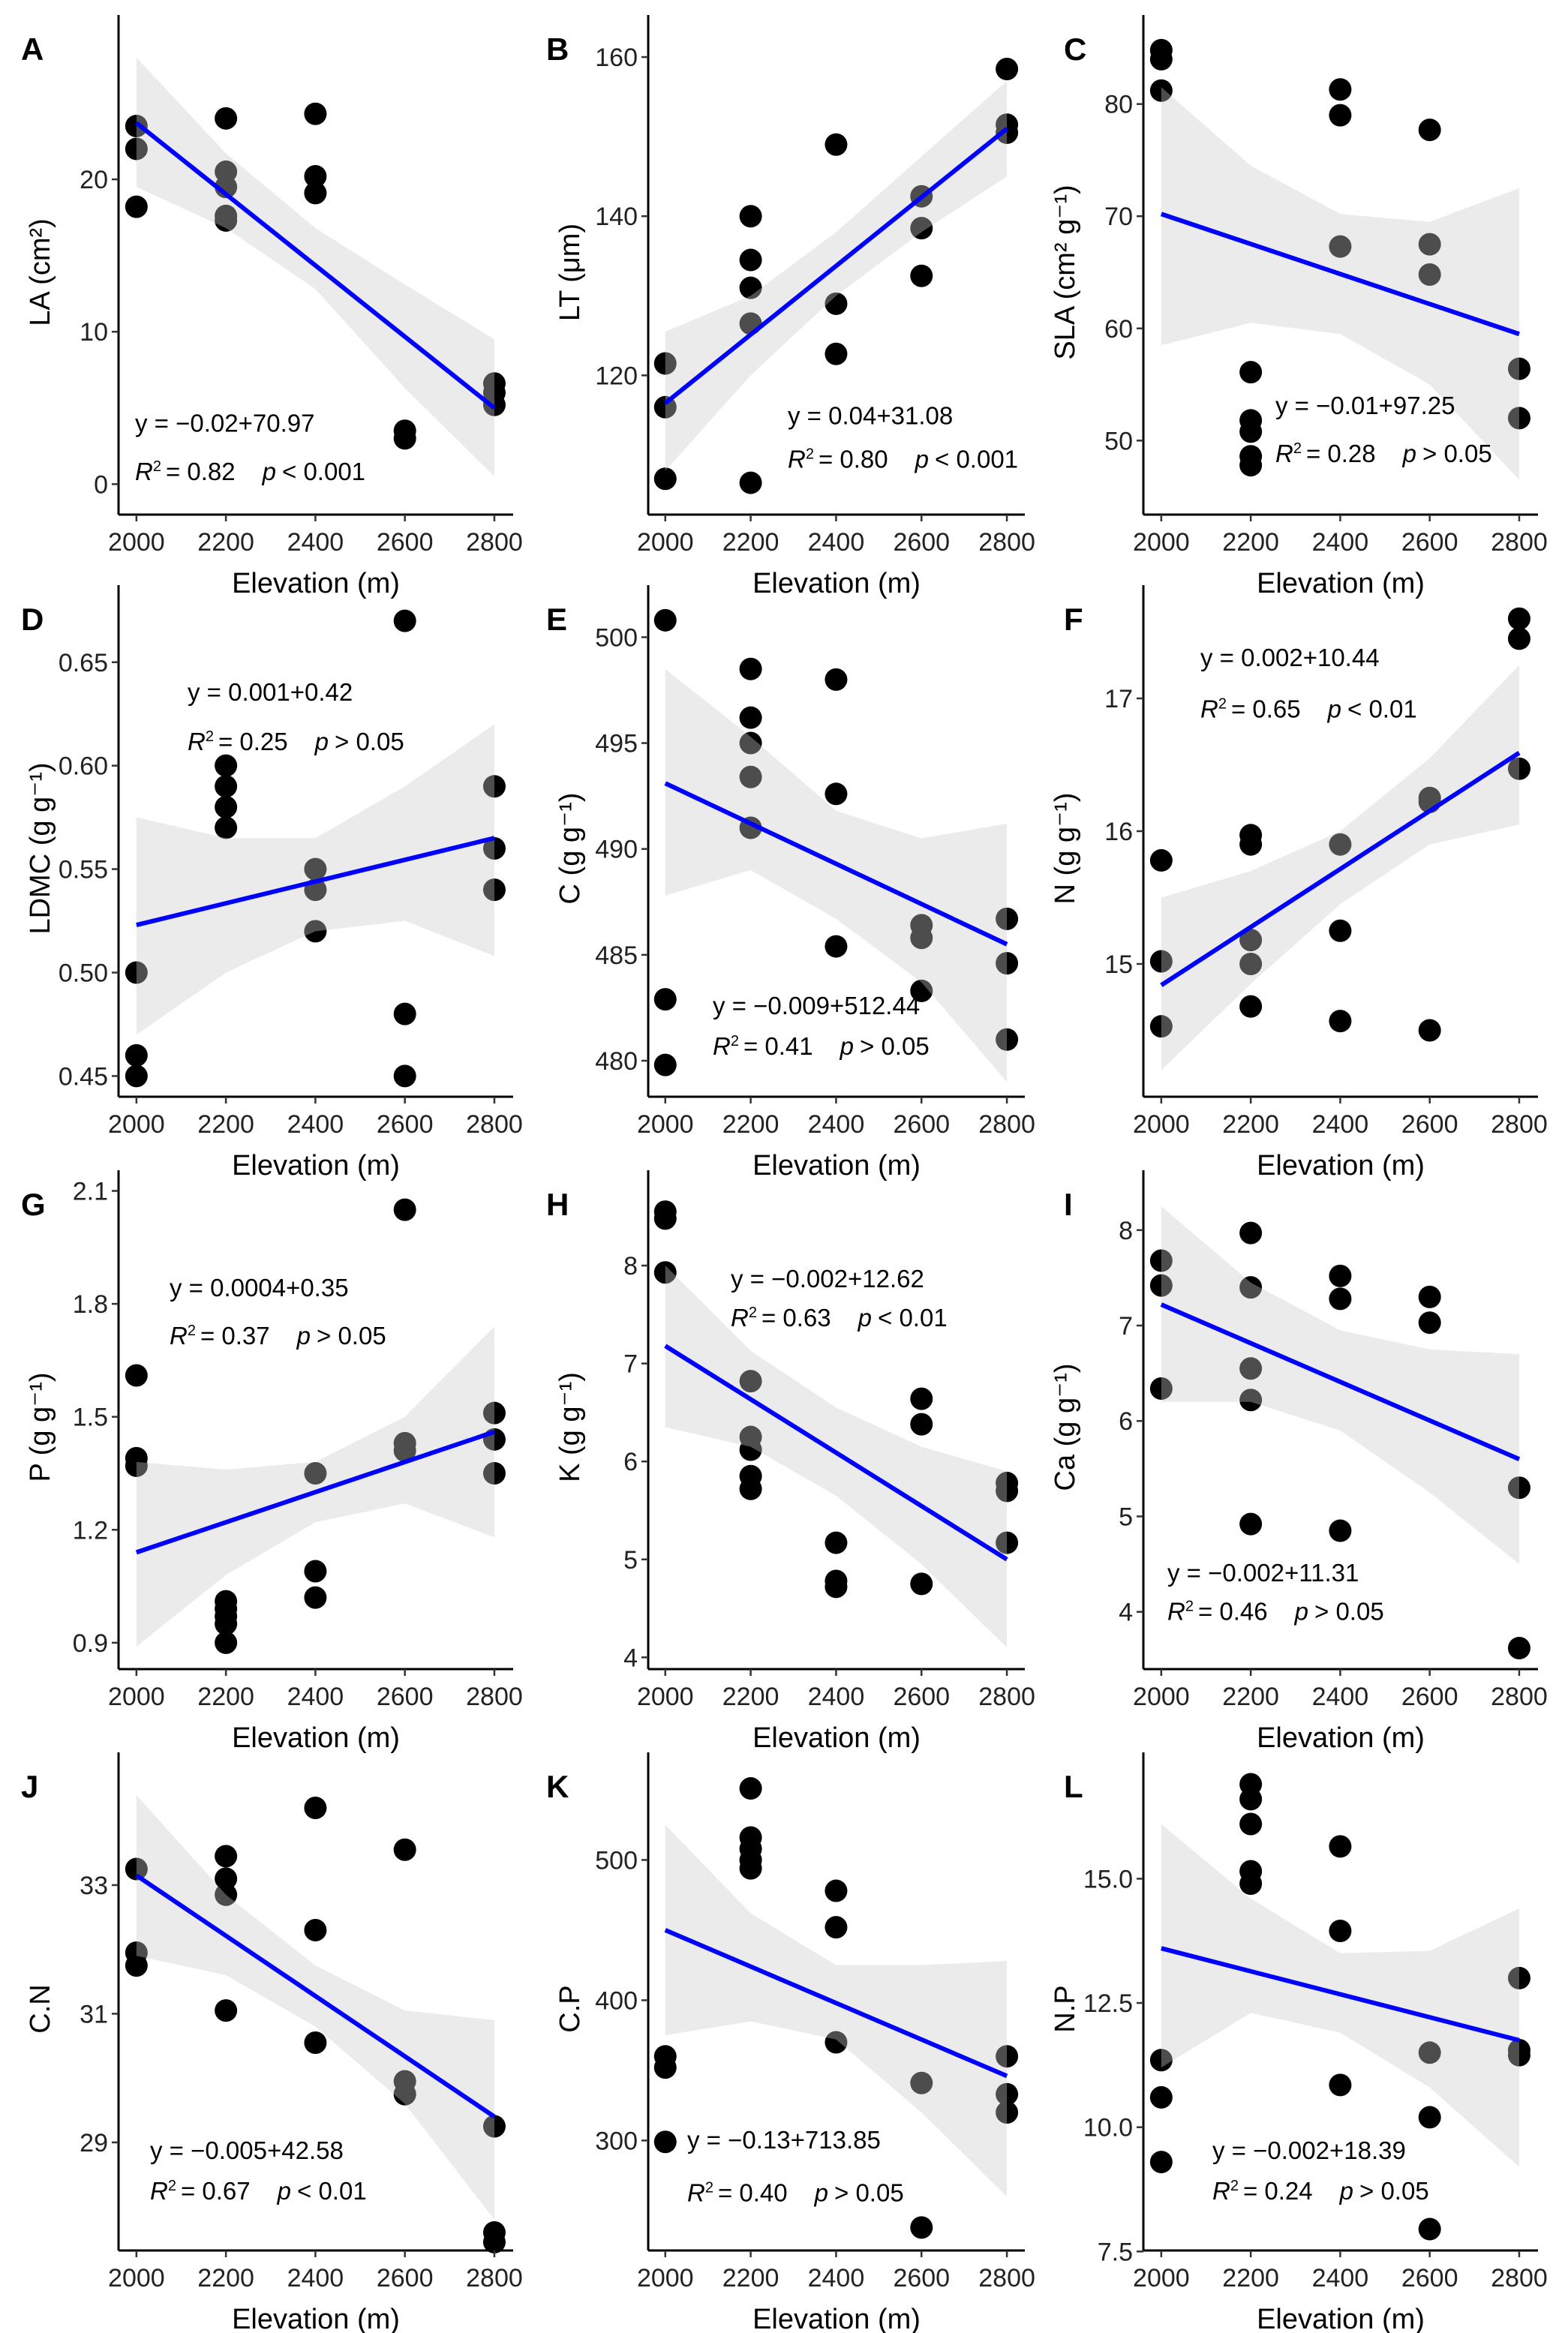 The height and width of the screenshot is (2333, 1568). I want to click on y-tick-label: 70, so click(1118, 217).